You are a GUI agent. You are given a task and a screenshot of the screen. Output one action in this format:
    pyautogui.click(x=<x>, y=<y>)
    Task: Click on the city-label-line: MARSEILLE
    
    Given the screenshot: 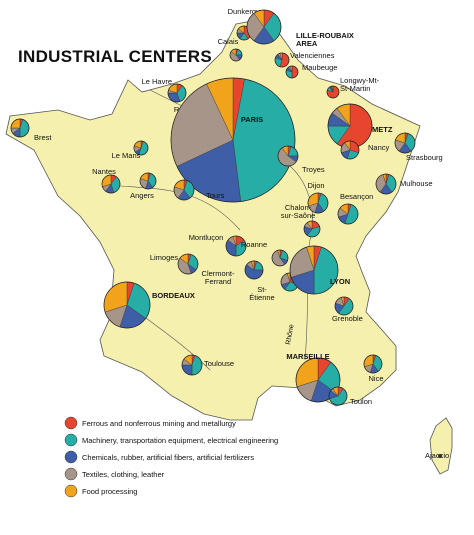 What is the action you would take?
    pyautogui.click(x=307, y=356)
    